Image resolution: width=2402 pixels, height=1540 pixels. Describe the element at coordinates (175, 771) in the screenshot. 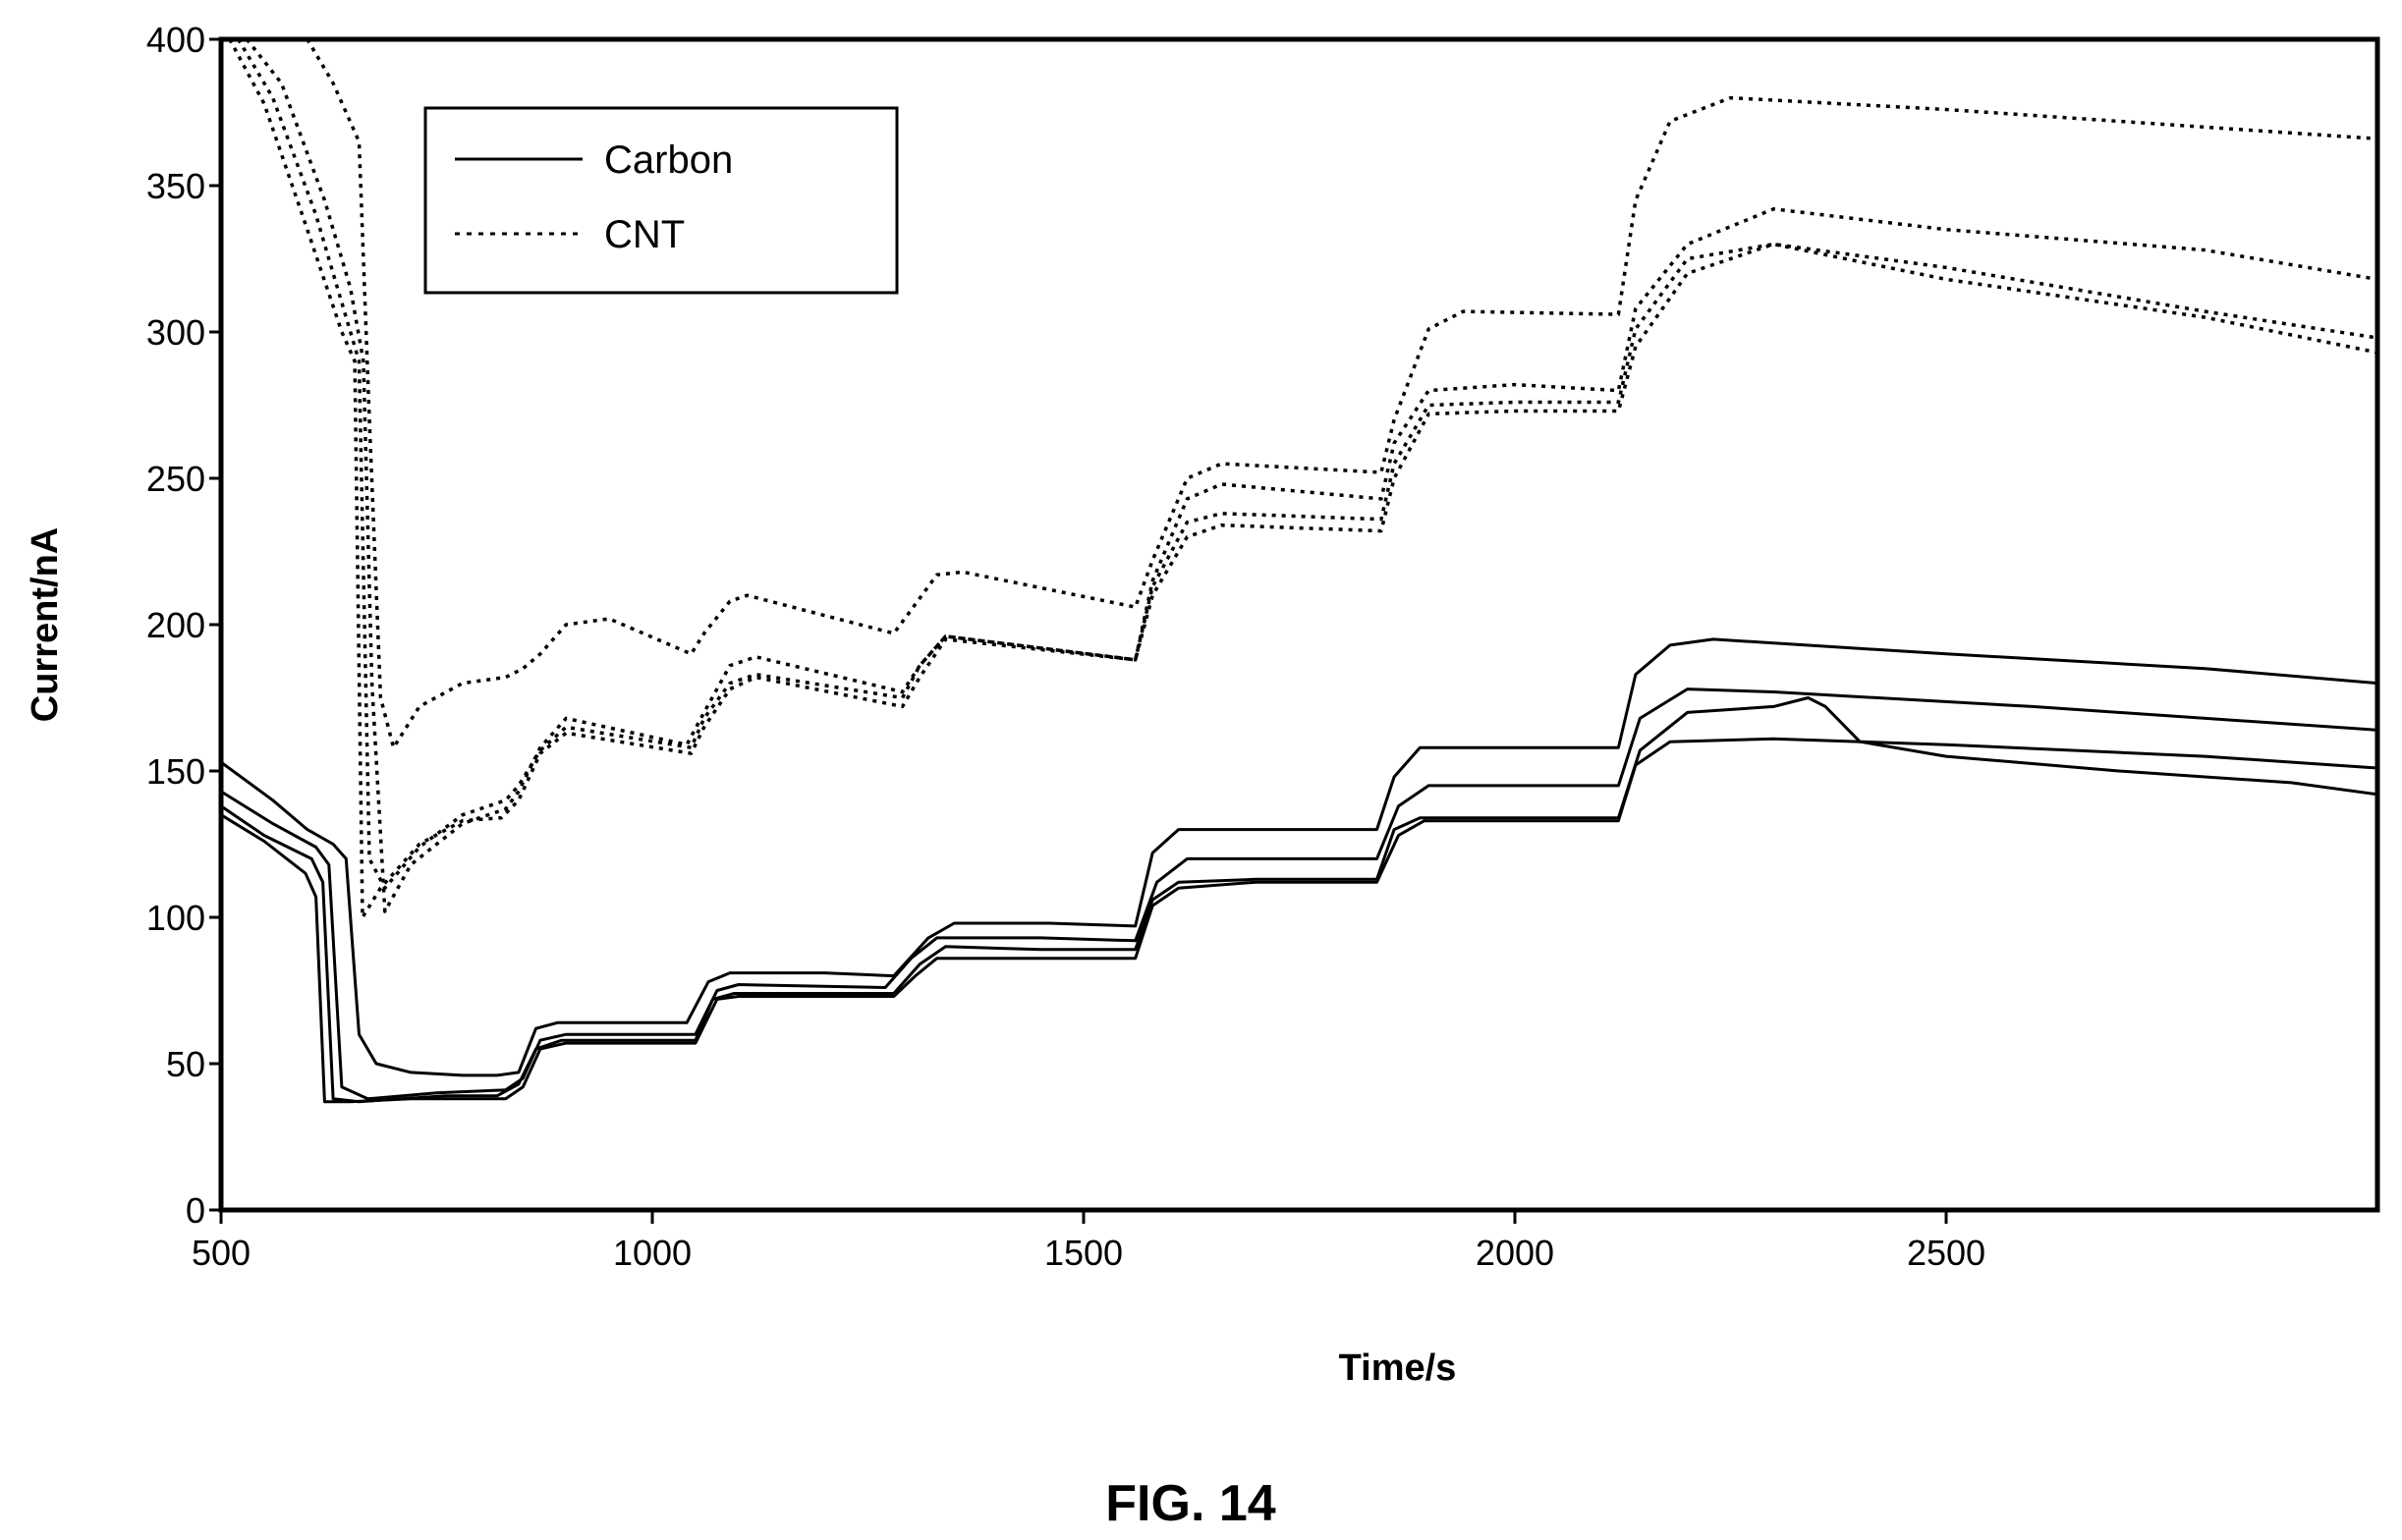

I see `y-tick-label: 150` at that location.